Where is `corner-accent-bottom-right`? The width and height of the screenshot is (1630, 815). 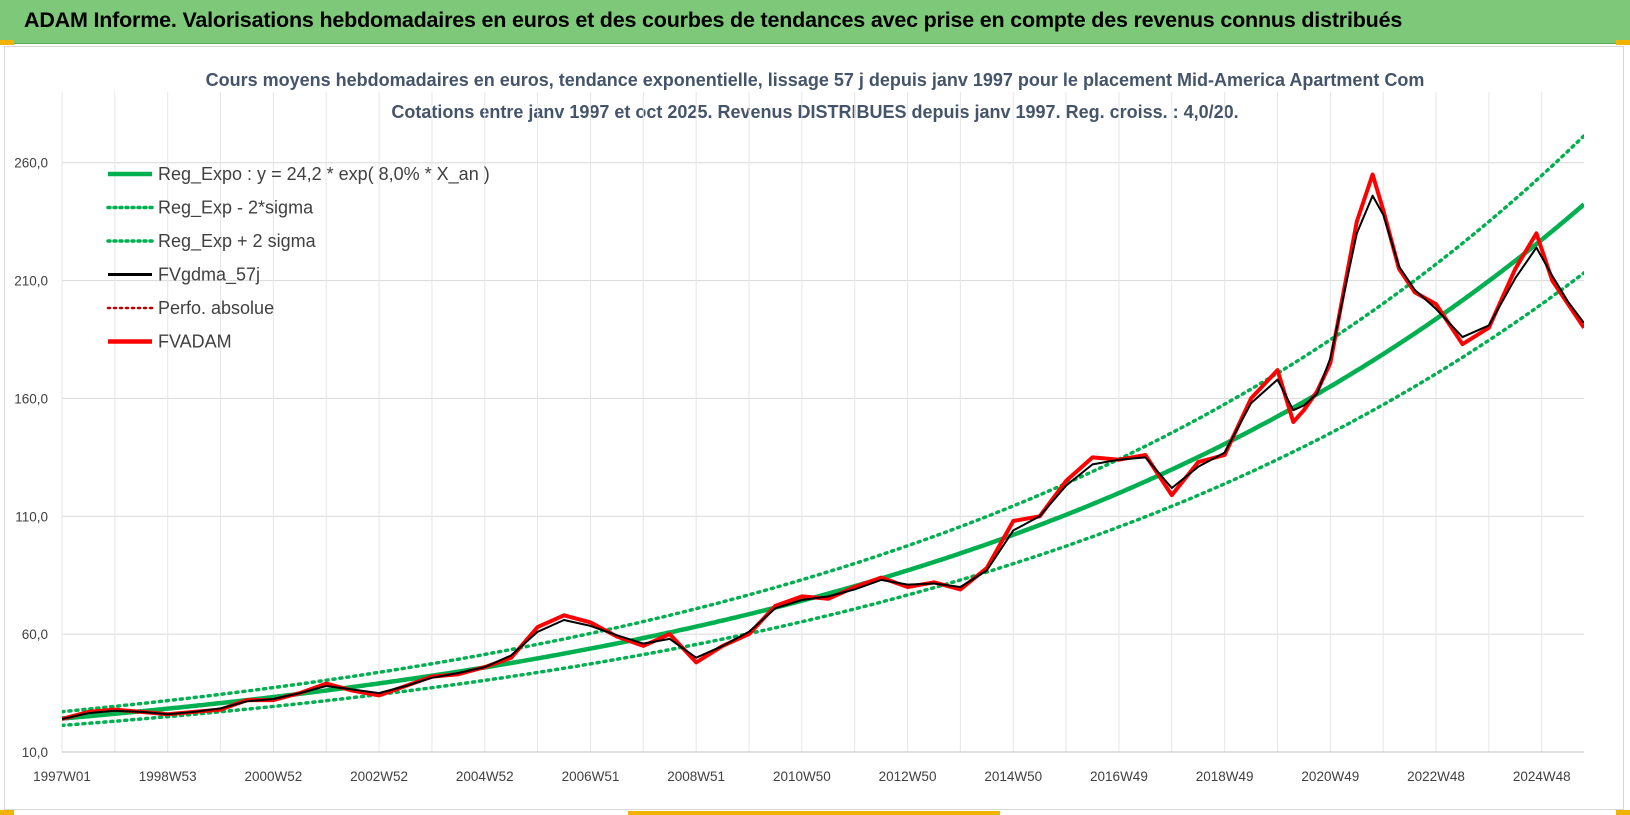
corner-accent-bottom-right is located at coordinates (1623, 812).